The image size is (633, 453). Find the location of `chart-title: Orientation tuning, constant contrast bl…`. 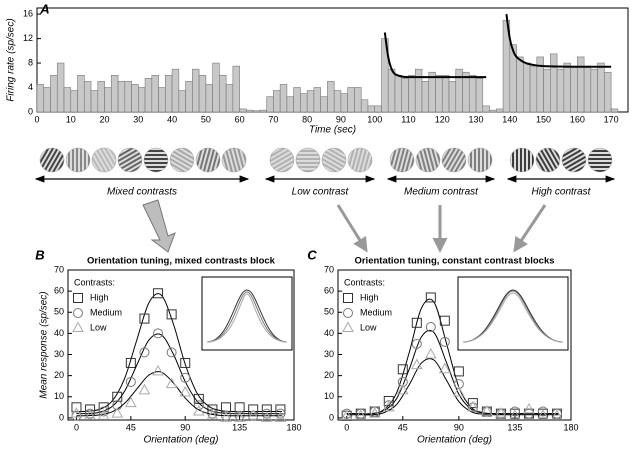

chart-title: Orientation tuning, constant contrast bl… is located at coordinates (454, 261).